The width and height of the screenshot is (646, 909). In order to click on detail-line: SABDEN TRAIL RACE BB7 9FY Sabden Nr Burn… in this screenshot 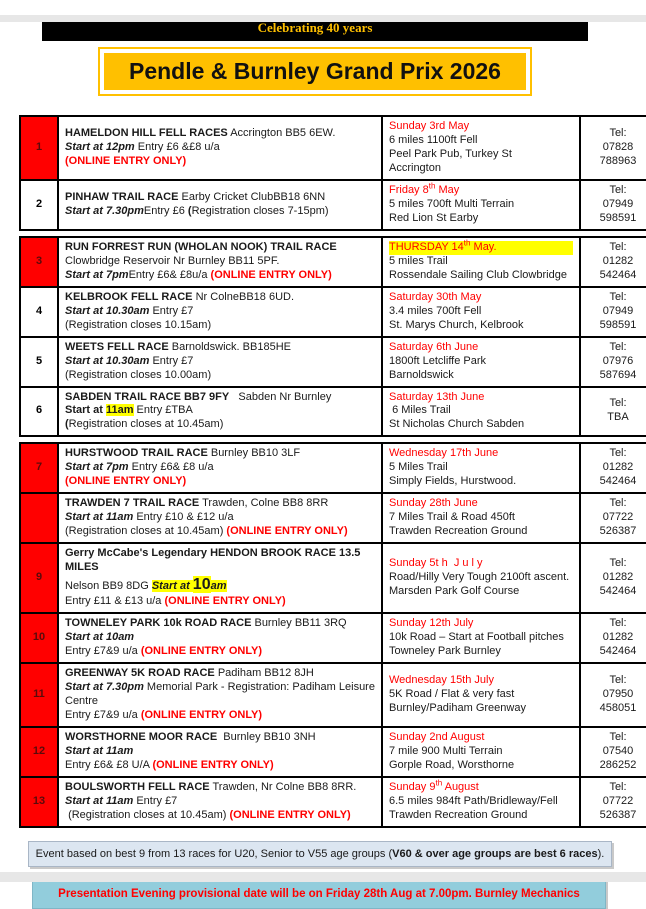, I will do `click(198, 396)`.